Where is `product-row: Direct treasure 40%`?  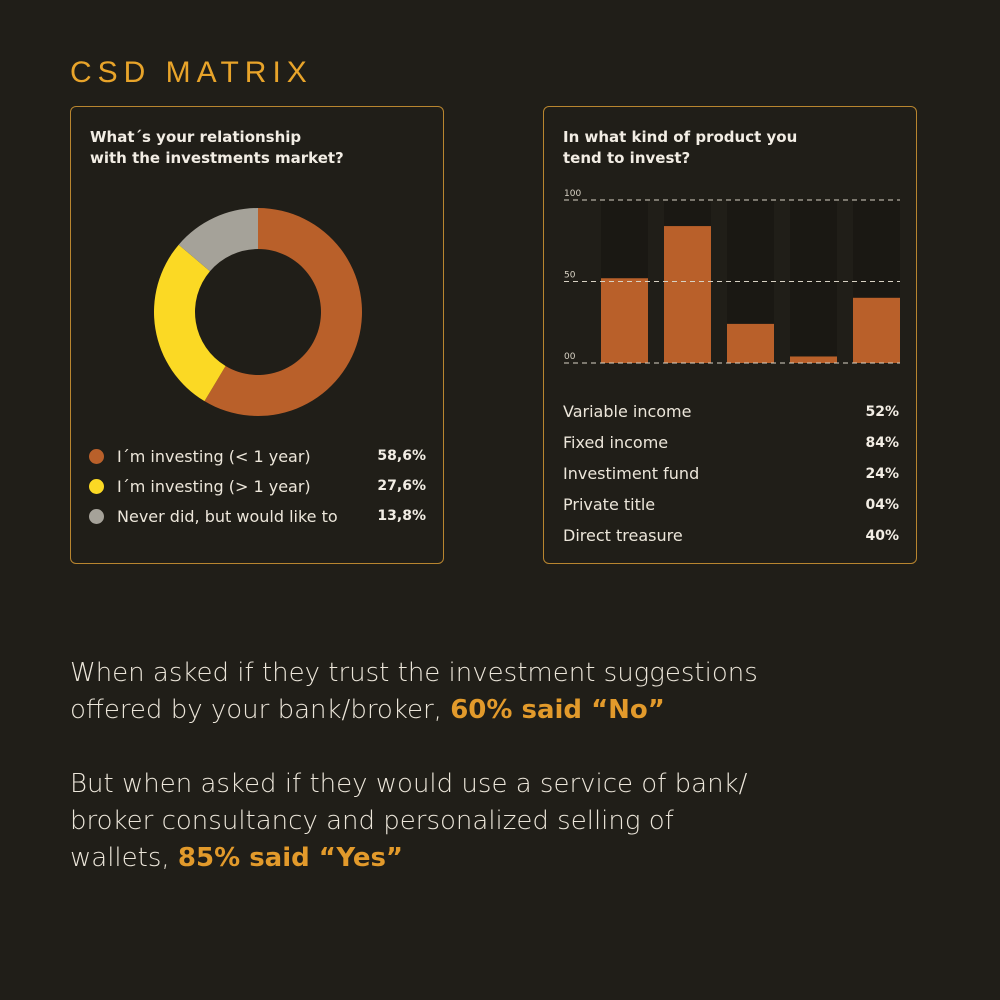
product-row: Direct treasure 40% is located at coordinates (731, 535).